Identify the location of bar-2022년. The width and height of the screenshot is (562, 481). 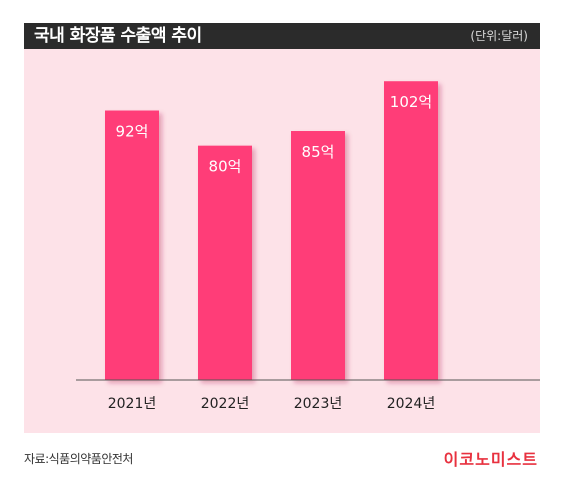
(225, 262).